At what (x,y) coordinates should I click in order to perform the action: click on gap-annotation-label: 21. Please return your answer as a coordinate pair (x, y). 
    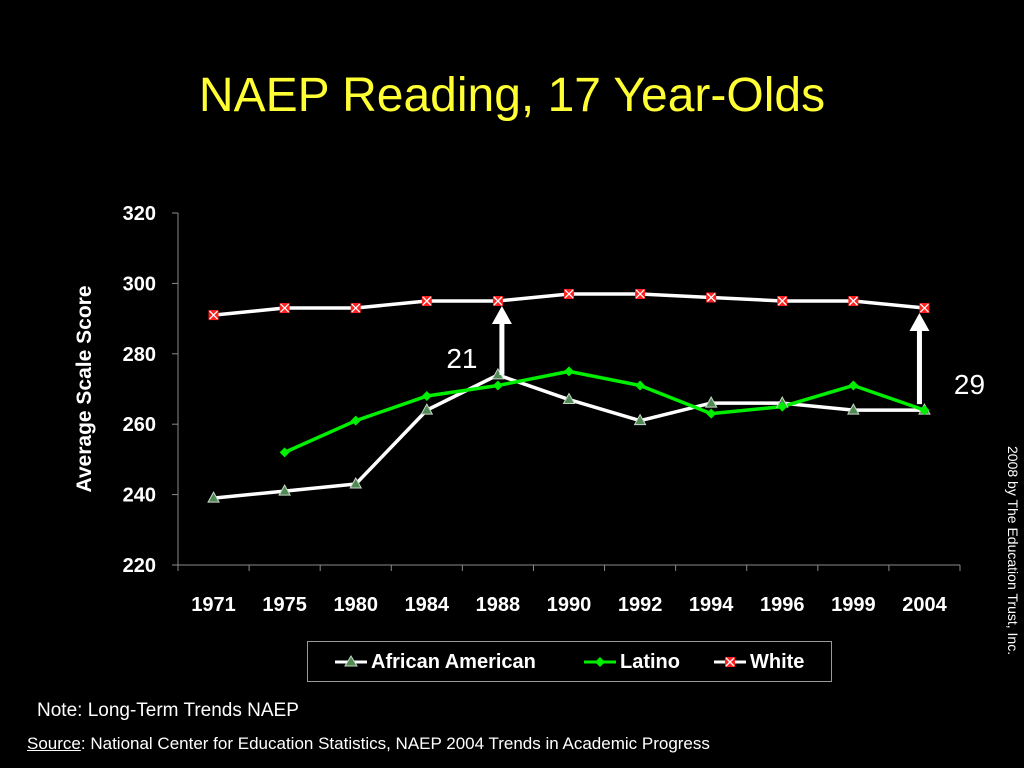
    Looking at the image, I should click on (461, 358).